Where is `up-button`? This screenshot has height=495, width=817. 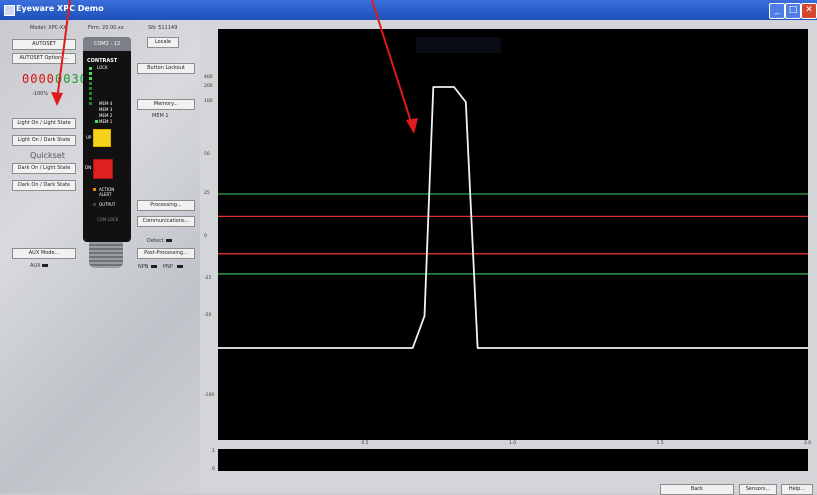 up-button is located at coordinates (102, 138).